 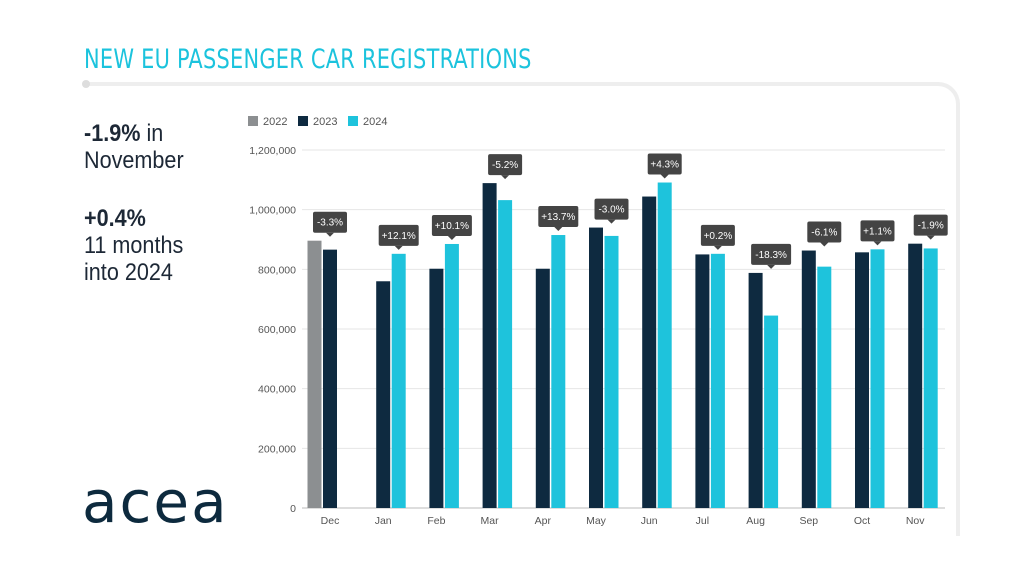 What do you see at coordinates (293, 509) in the screenshot?
I see `y-tick-label: 0` at bounding box center [293, 509].